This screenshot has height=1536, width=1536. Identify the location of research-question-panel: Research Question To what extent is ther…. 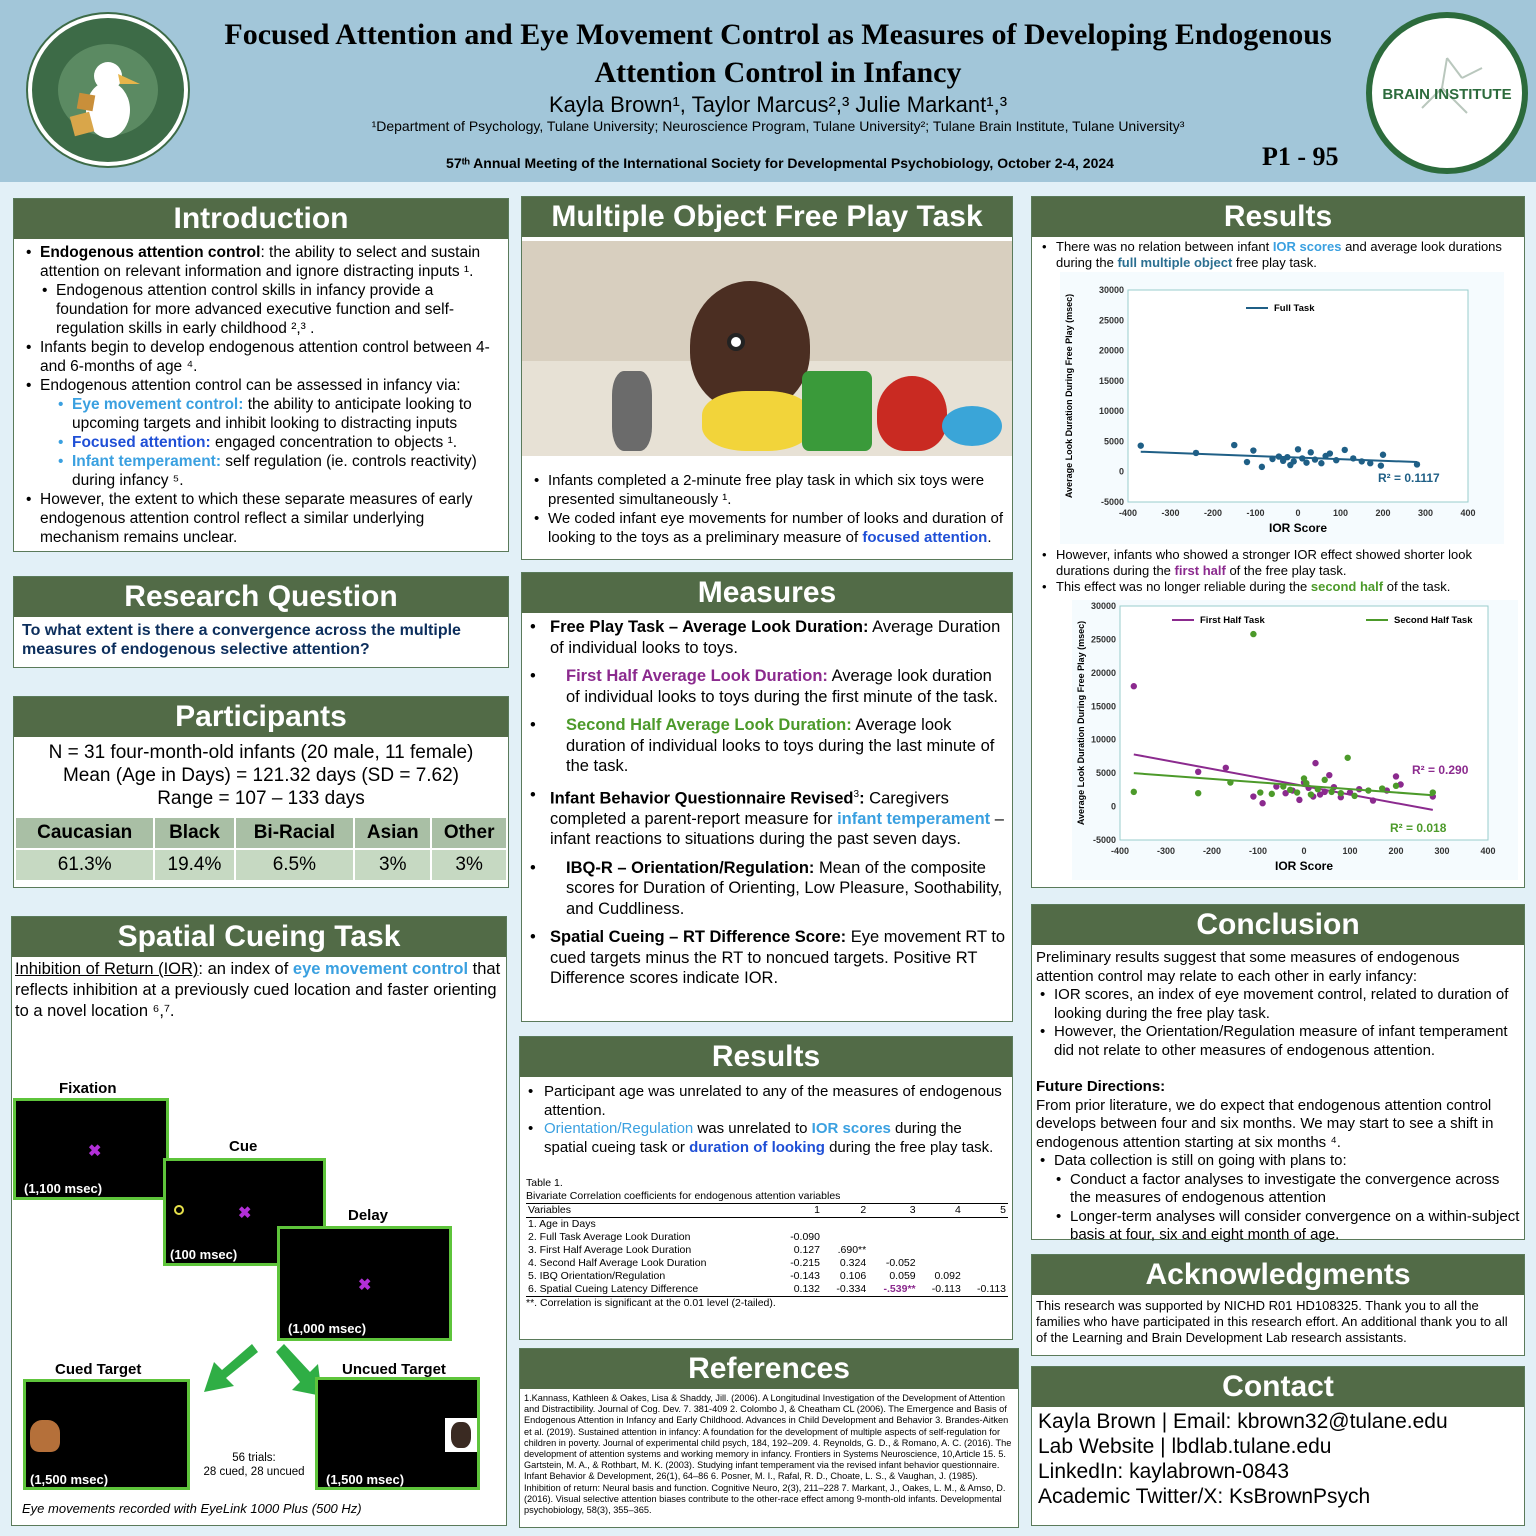
(261, 622).